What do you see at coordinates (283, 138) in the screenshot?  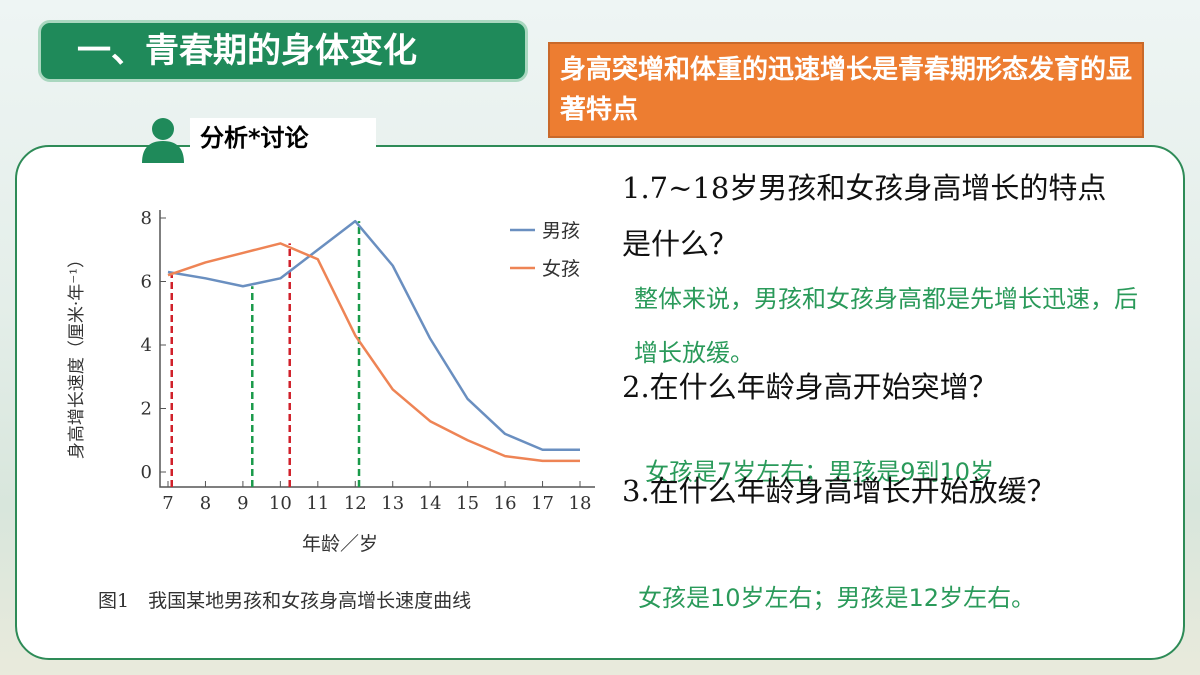 I see `discussion-label: 分析*讨论` at bounding box center [283, 138].